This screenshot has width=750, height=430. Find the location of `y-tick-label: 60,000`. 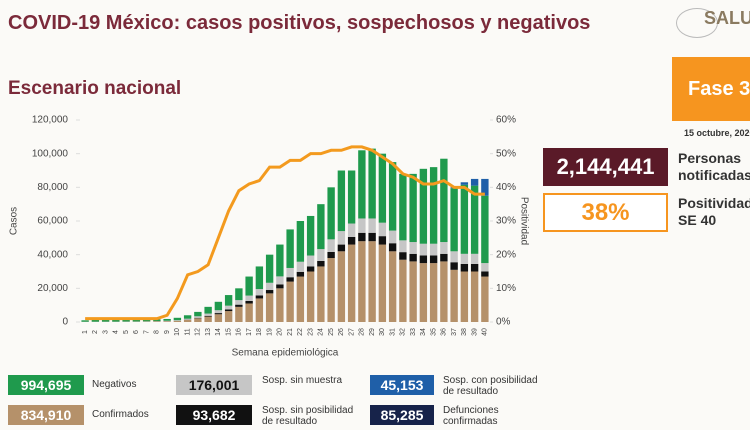

y-tick-label: 60,000 is located at coordinates (52, 221).